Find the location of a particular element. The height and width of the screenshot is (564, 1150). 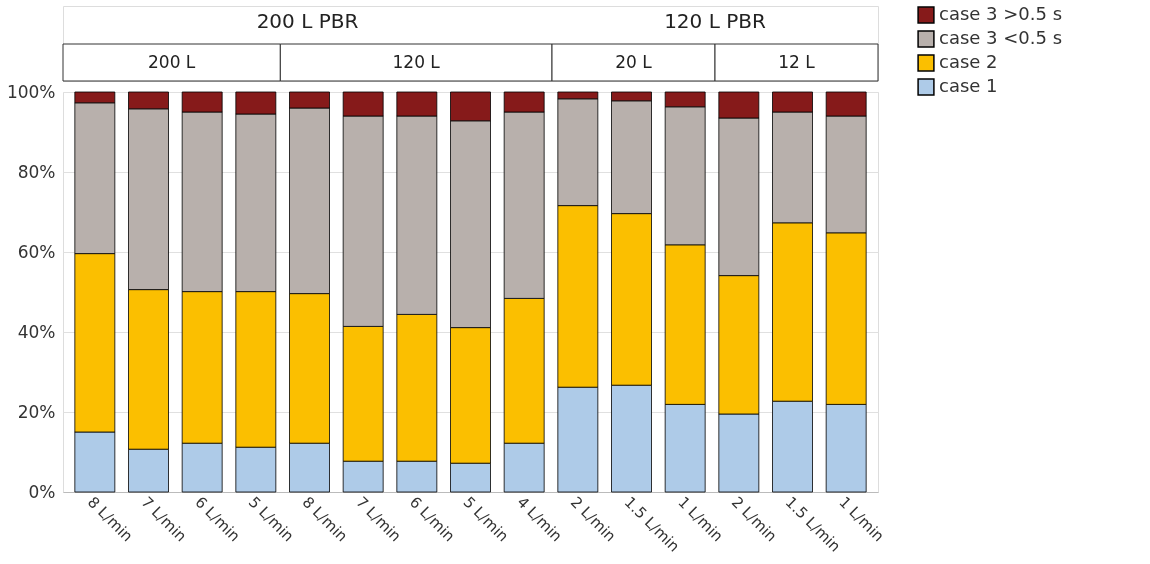

text: 200 L is located at coordinates (172, 62).